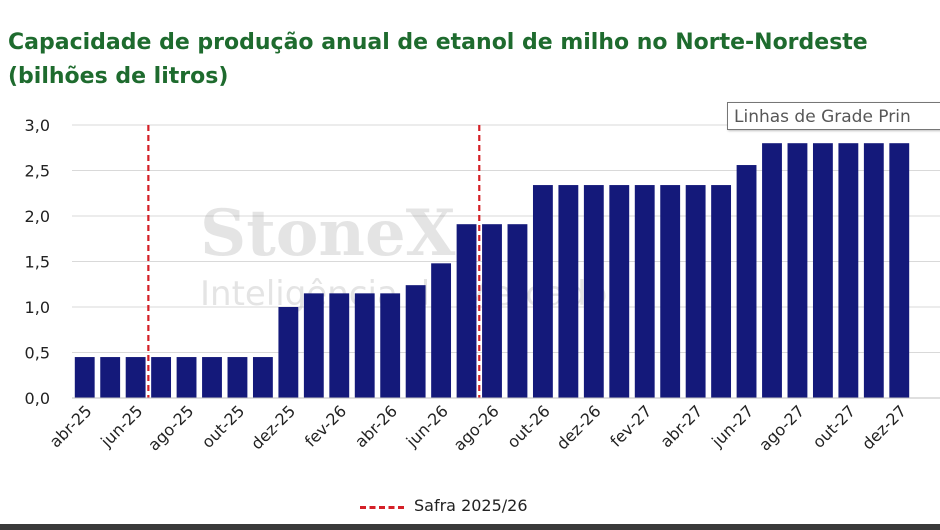 The width and height of the screenshot is (940, 530). I want to click on x-tick-label: jun-25, so click(121, 426).